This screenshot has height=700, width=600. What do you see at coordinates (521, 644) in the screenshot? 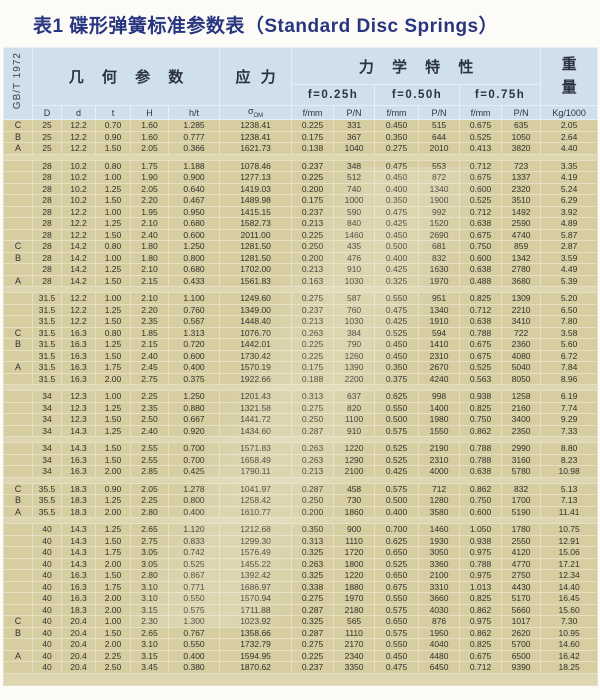
I see `table-cell: 5700` at bounding box center [521, 644].